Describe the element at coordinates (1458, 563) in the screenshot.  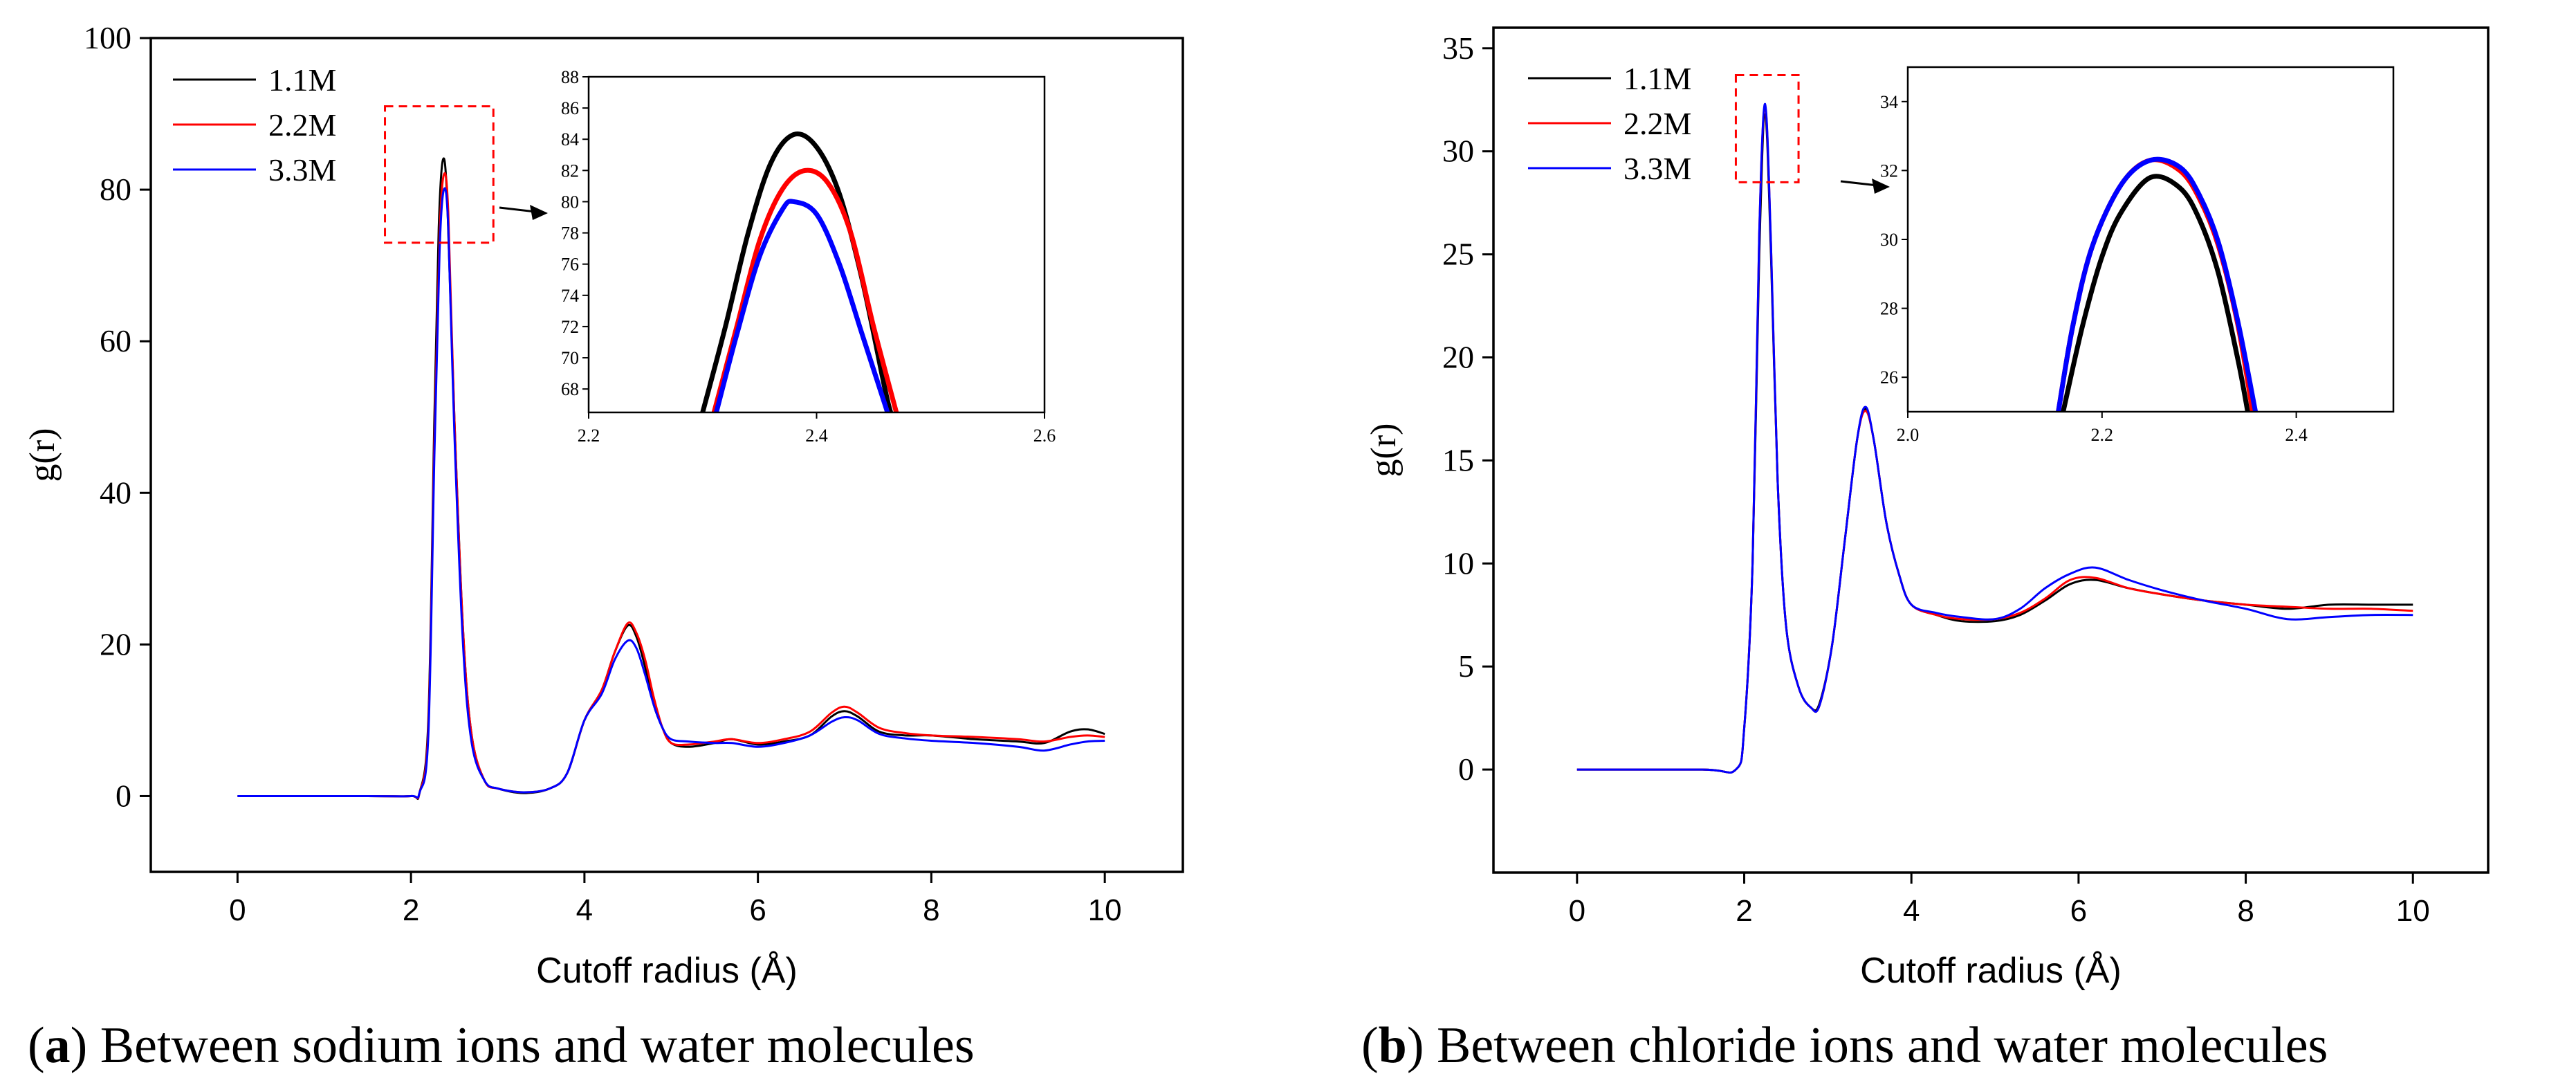
I see `y-tick-label: 10` at that location.